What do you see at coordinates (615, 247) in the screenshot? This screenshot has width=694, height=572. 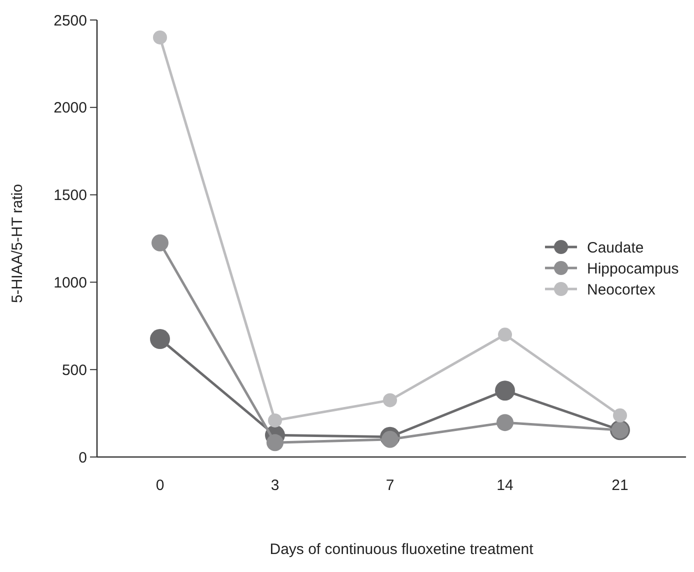 I see `legend-label: Caudate` at bounding box center [615, 247].